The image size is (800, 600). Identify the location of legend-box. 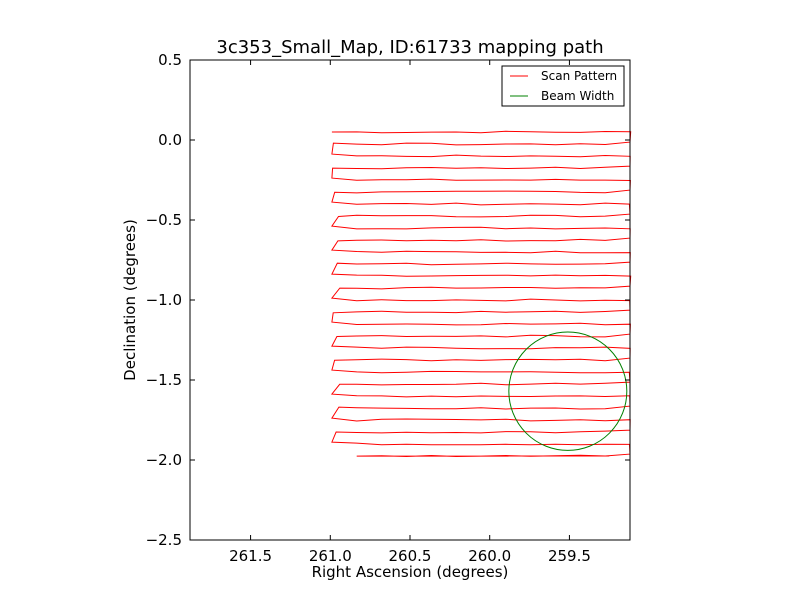
(563, 86).